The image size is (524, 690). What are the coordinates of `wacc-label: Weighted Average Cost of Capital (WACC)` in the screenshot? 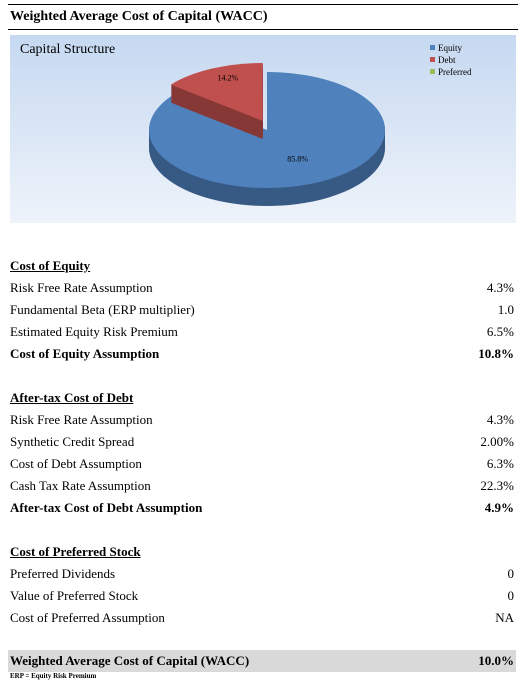 It's located at (130, 660).